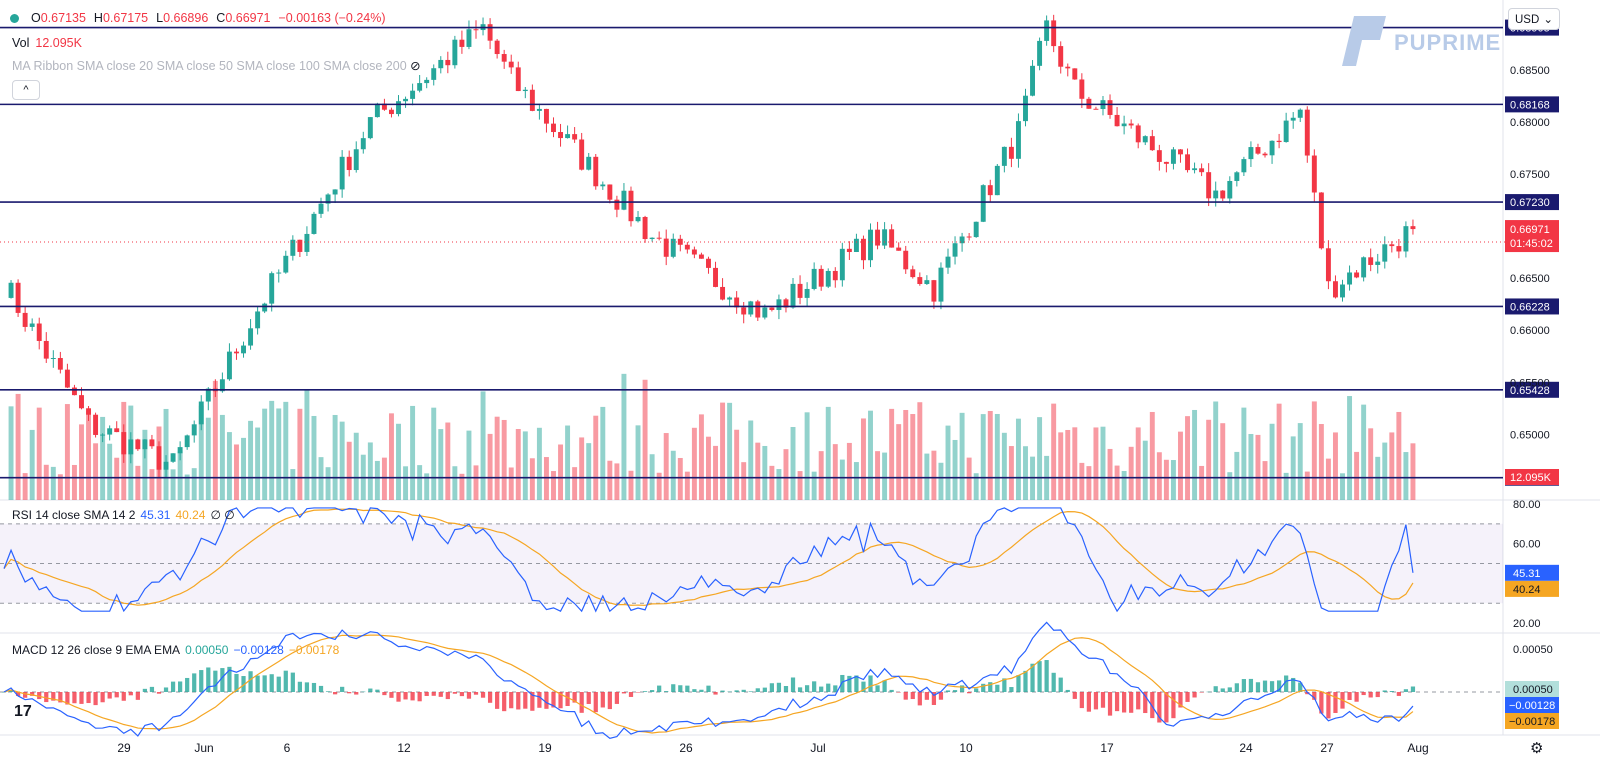 The image size is (1600, 779). I want to click on currency-select: USD ⌄, so click(1534, 19).